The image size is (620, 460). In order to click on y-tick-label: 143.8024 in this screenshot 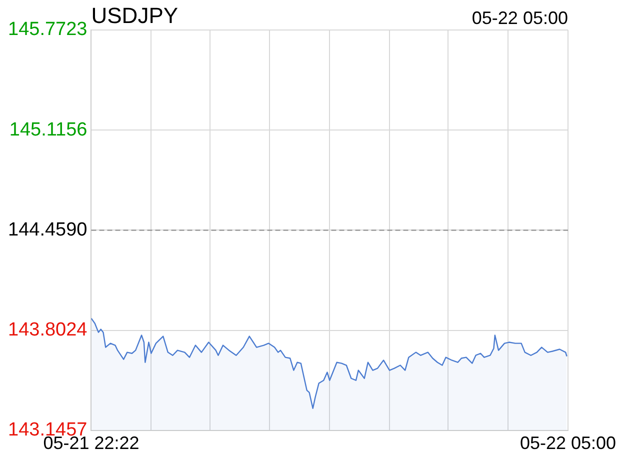, I will do `click(48, 330)`.